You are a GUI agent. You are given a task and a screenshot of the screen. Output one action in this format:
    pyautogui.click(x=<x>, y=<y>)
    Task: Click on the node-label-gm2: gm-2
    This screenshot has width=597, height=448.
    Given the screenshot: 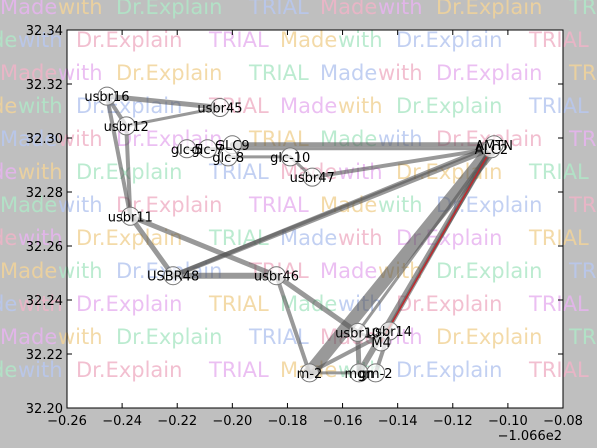 What is the action you would take?
    pyautogui.click(x=376, y=374)
    